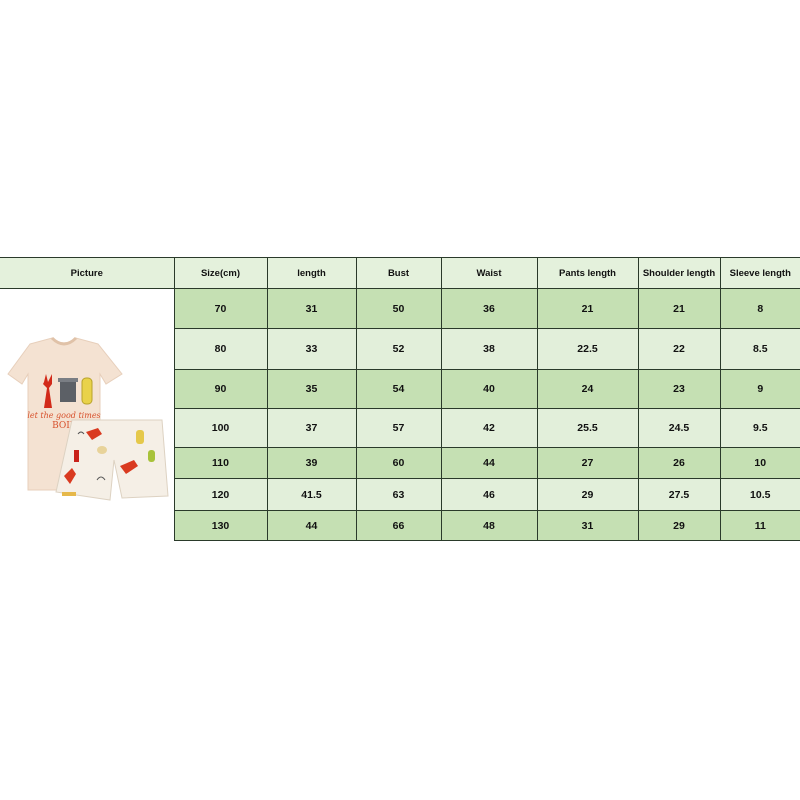 This screenshot has height=800, width=800. I want to click on cell-sleeve-length: 11, so click(759, 525).